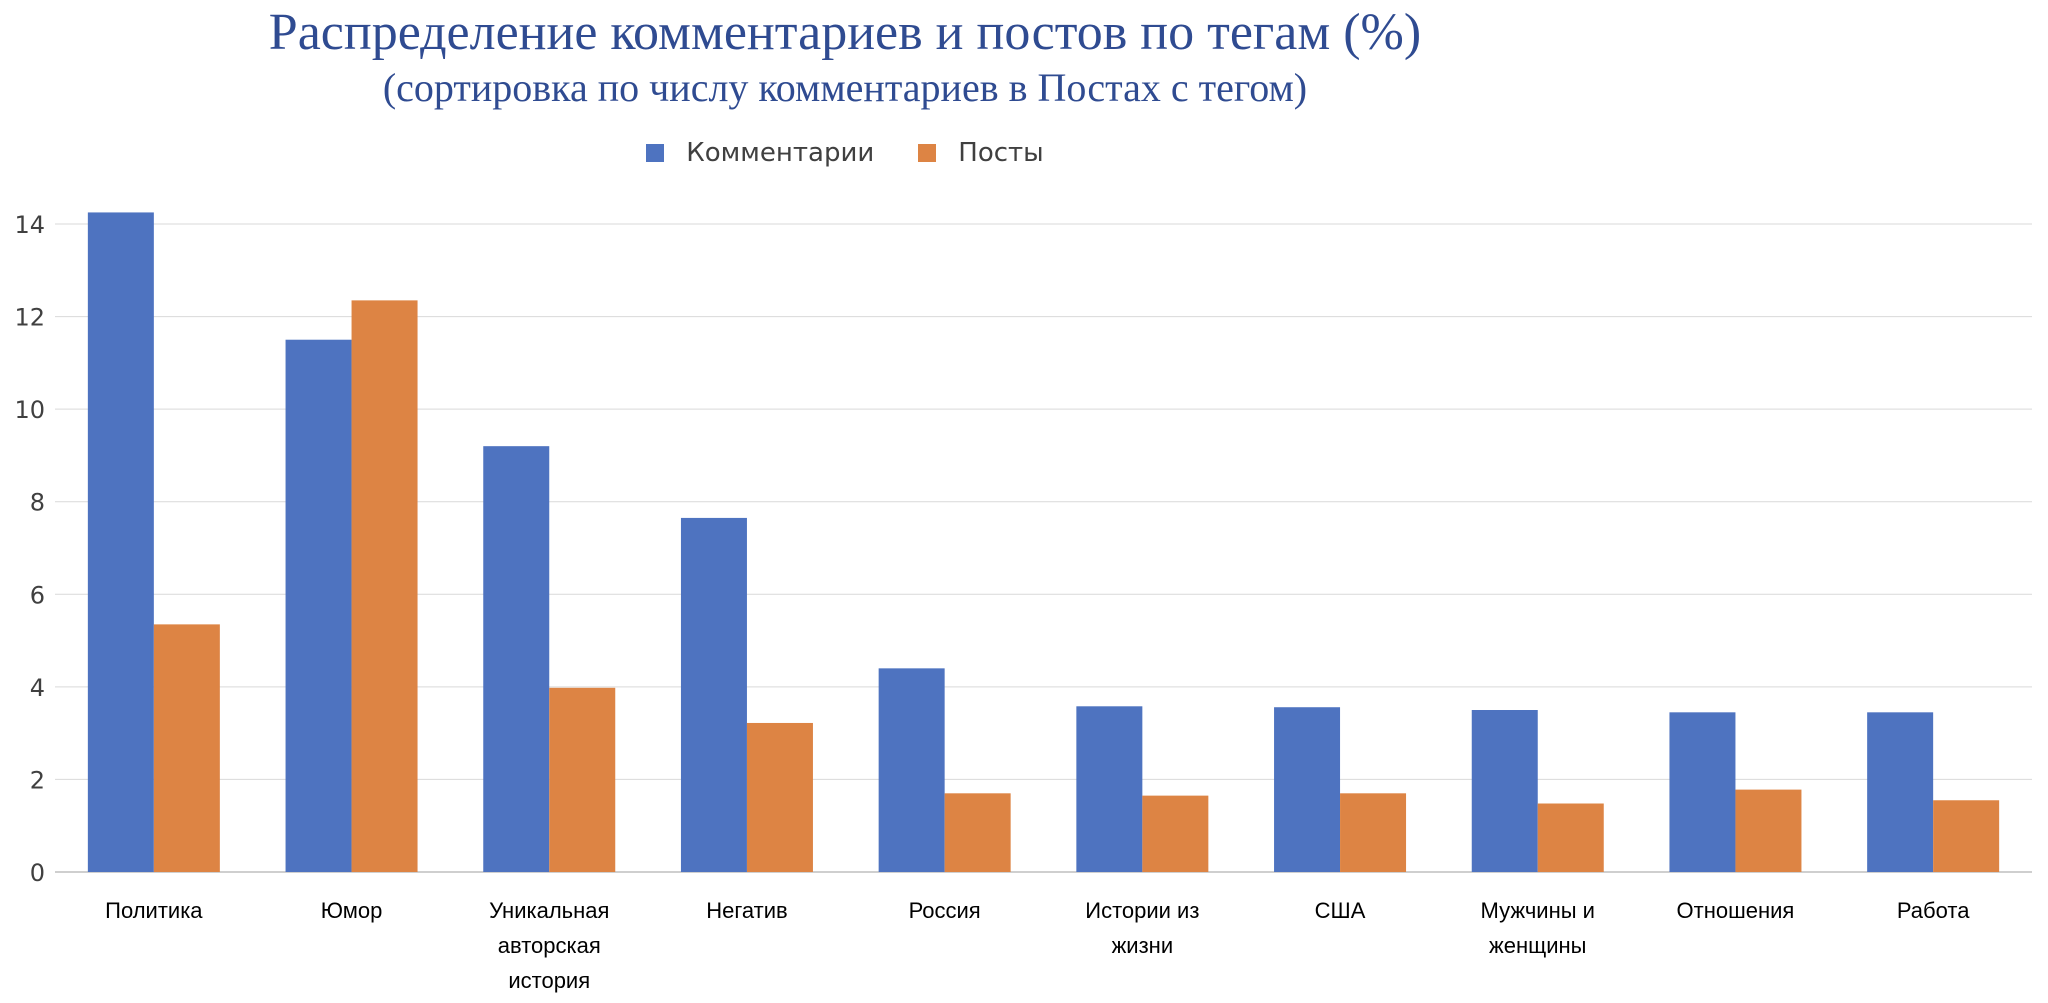 This screenshot has width=2048, height=1003. I want to click on y-tick-label: 12, so click(29, 318).